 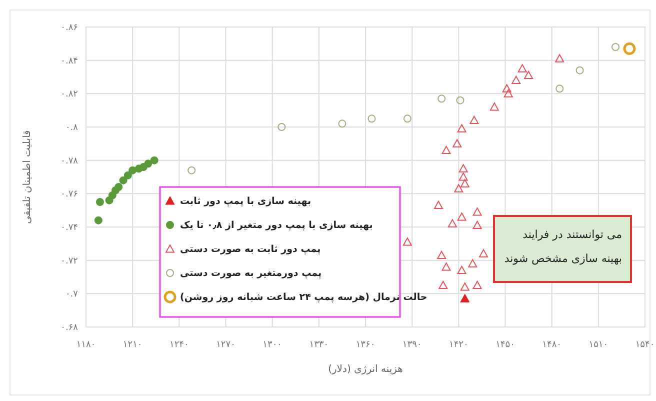 What do you see at coordinates (505, 345) in the screenshot?
I see `x-tick-label: ۱۴۵۰` at bounding box center [505, 345].